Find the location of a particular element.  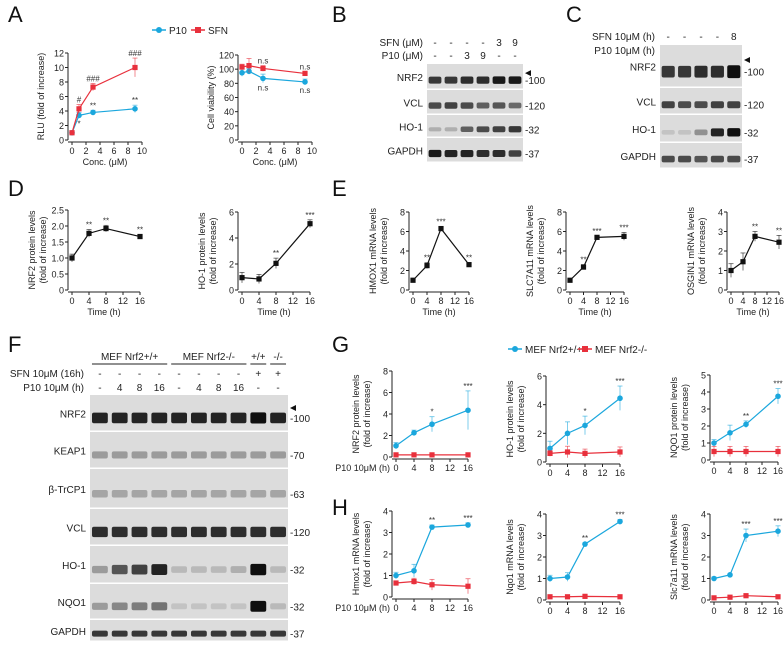

blot-row-gapdh: GAPDH -37 is located at coordinates (689, 155).